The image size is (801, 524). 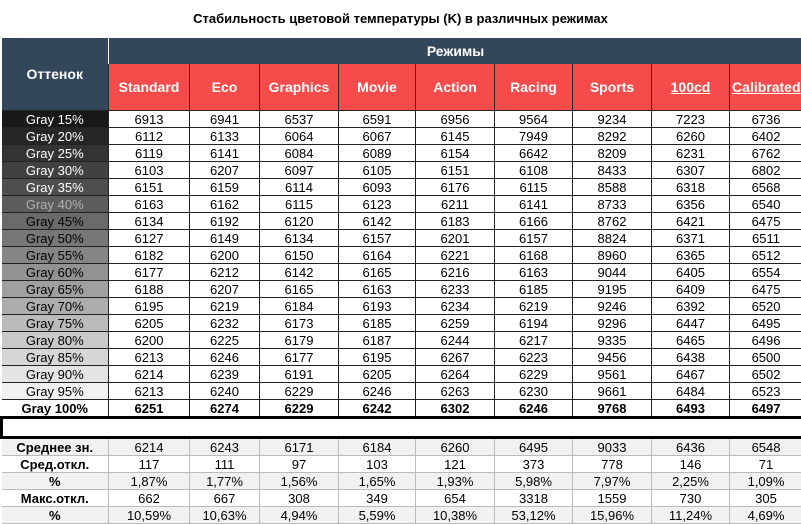 I want to click on stats-cell: 15,96%, so click(x=612, y=515).